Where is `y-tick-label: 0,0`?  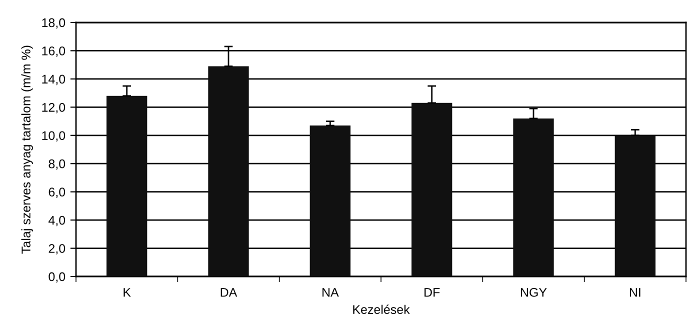
y-tick-label: 0,0 is located at coordinates (57, 277).